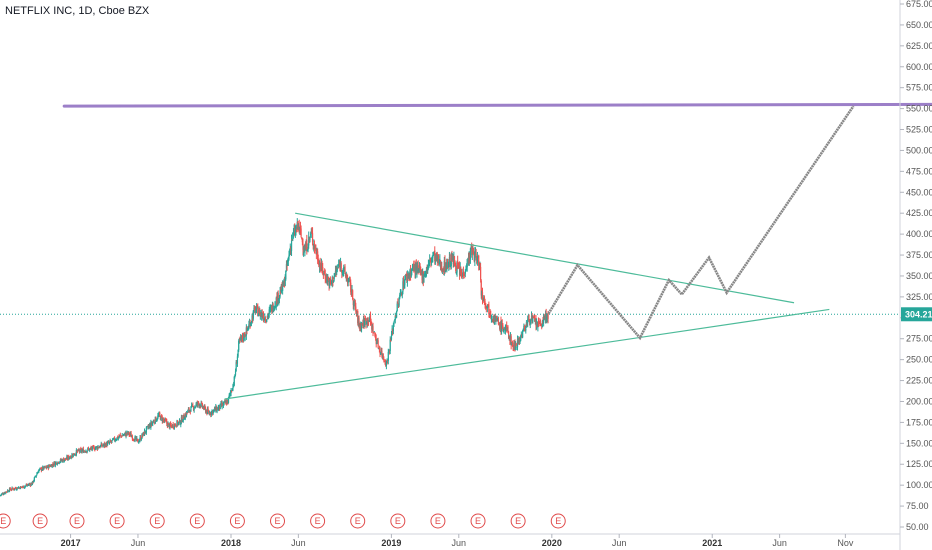  I want to click on x-tick-label: 2018, so click(231, 543).